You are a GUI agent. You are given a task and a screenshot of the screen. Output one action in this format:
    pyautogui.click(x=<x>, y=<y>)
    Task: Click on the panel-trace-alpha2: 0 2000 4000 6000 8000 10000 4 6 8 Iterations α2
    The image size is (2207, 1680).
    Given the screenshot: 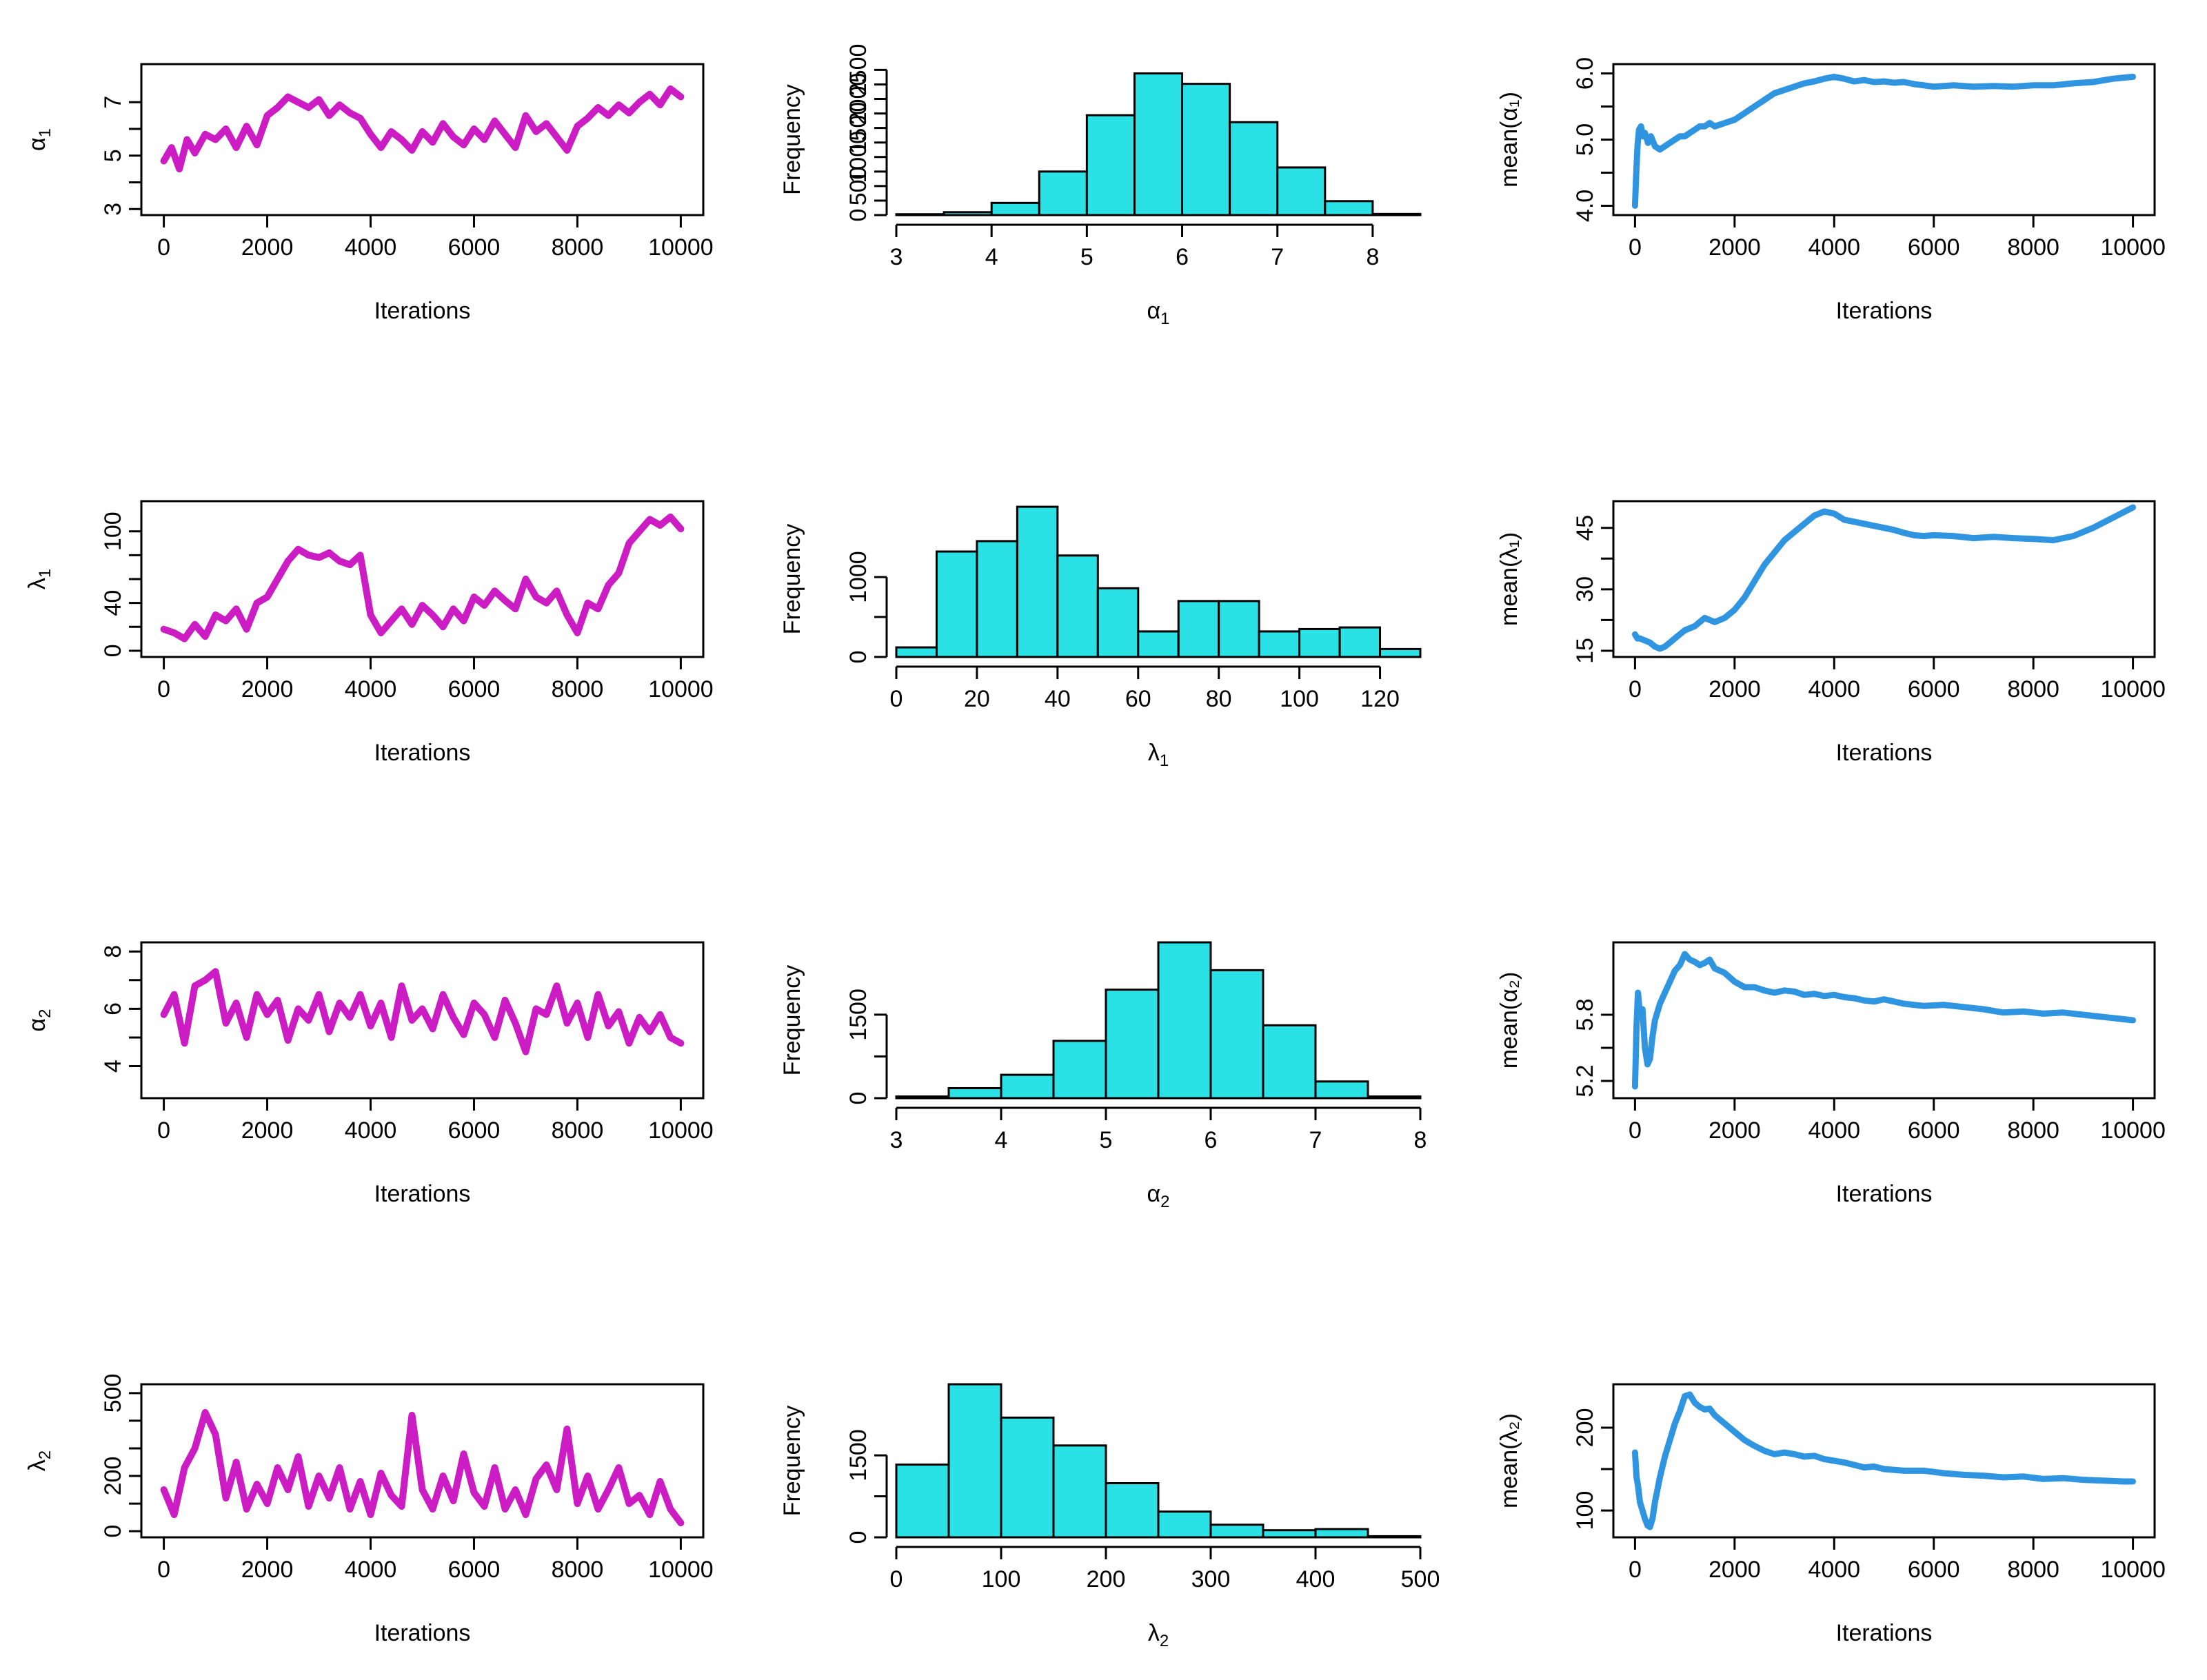 What is the action you would take?
    pyautogui.click(x=369, y=1074)
    